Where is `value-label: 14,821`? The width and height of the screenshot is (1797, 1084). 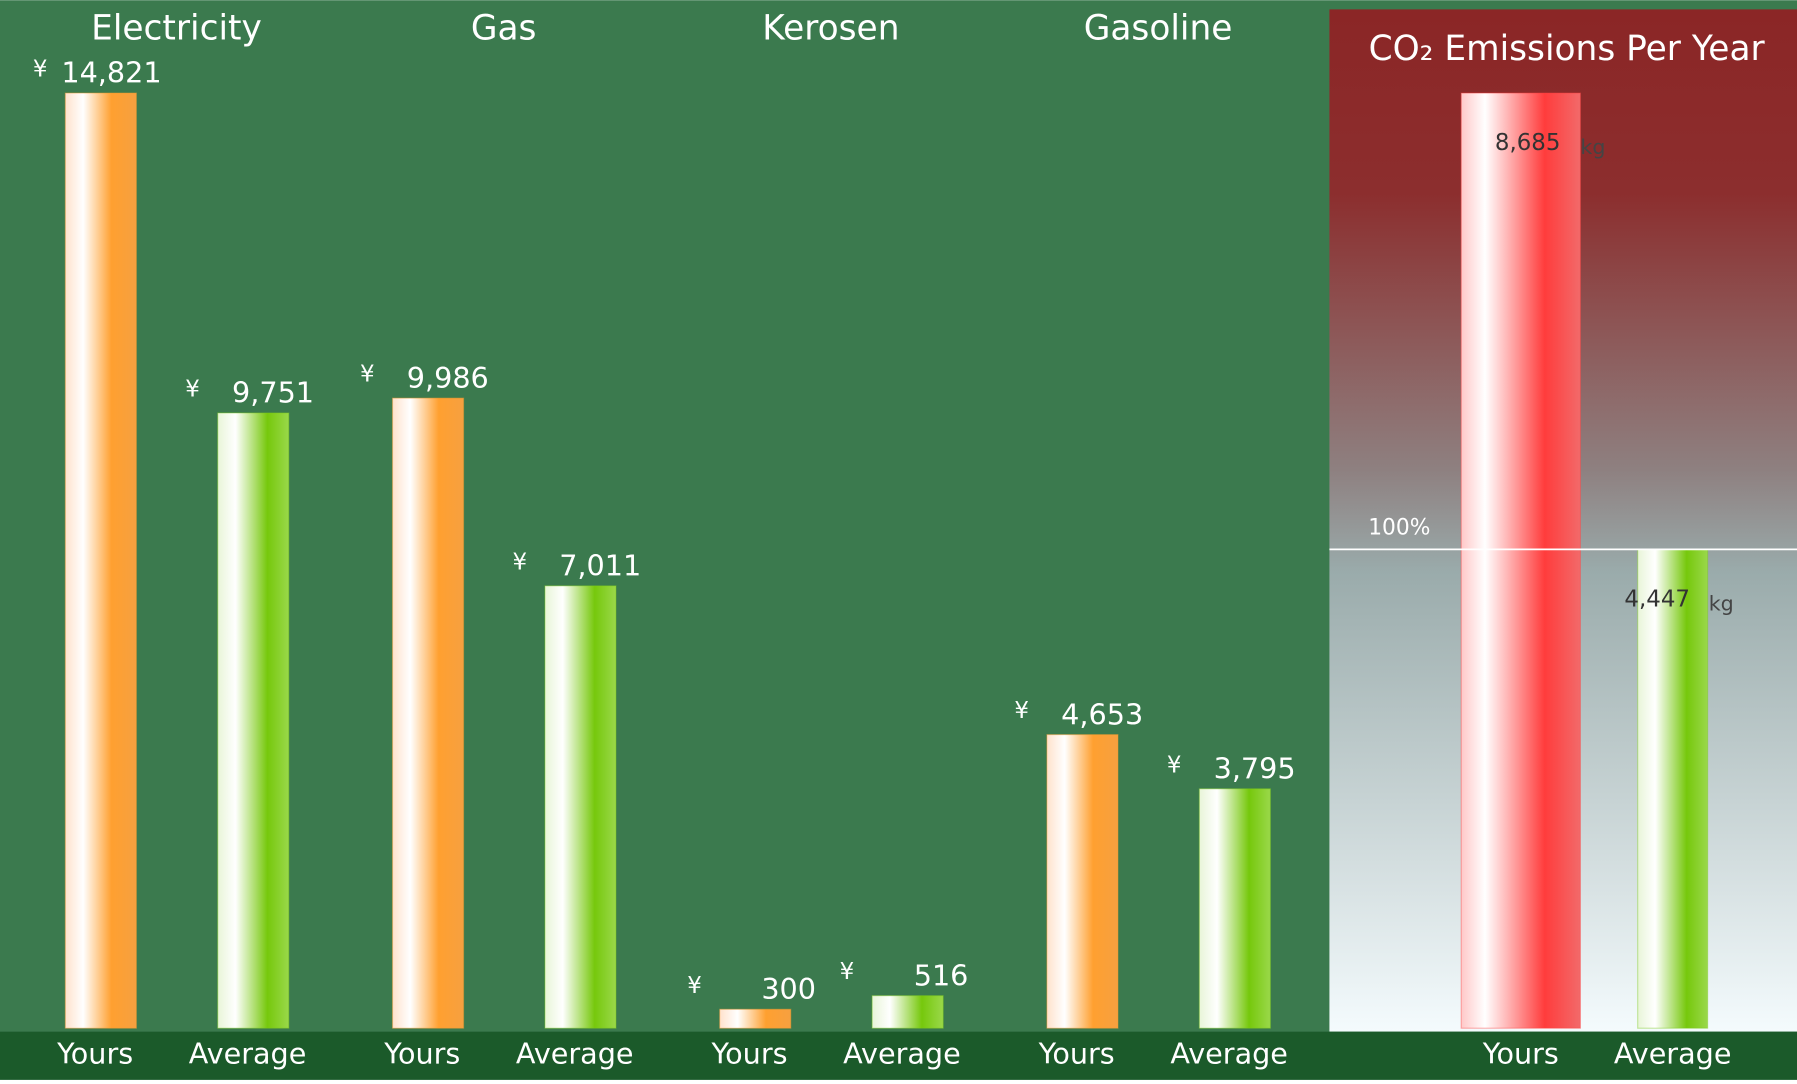
value-label: 14,821 is located at coordinates (111, 73).